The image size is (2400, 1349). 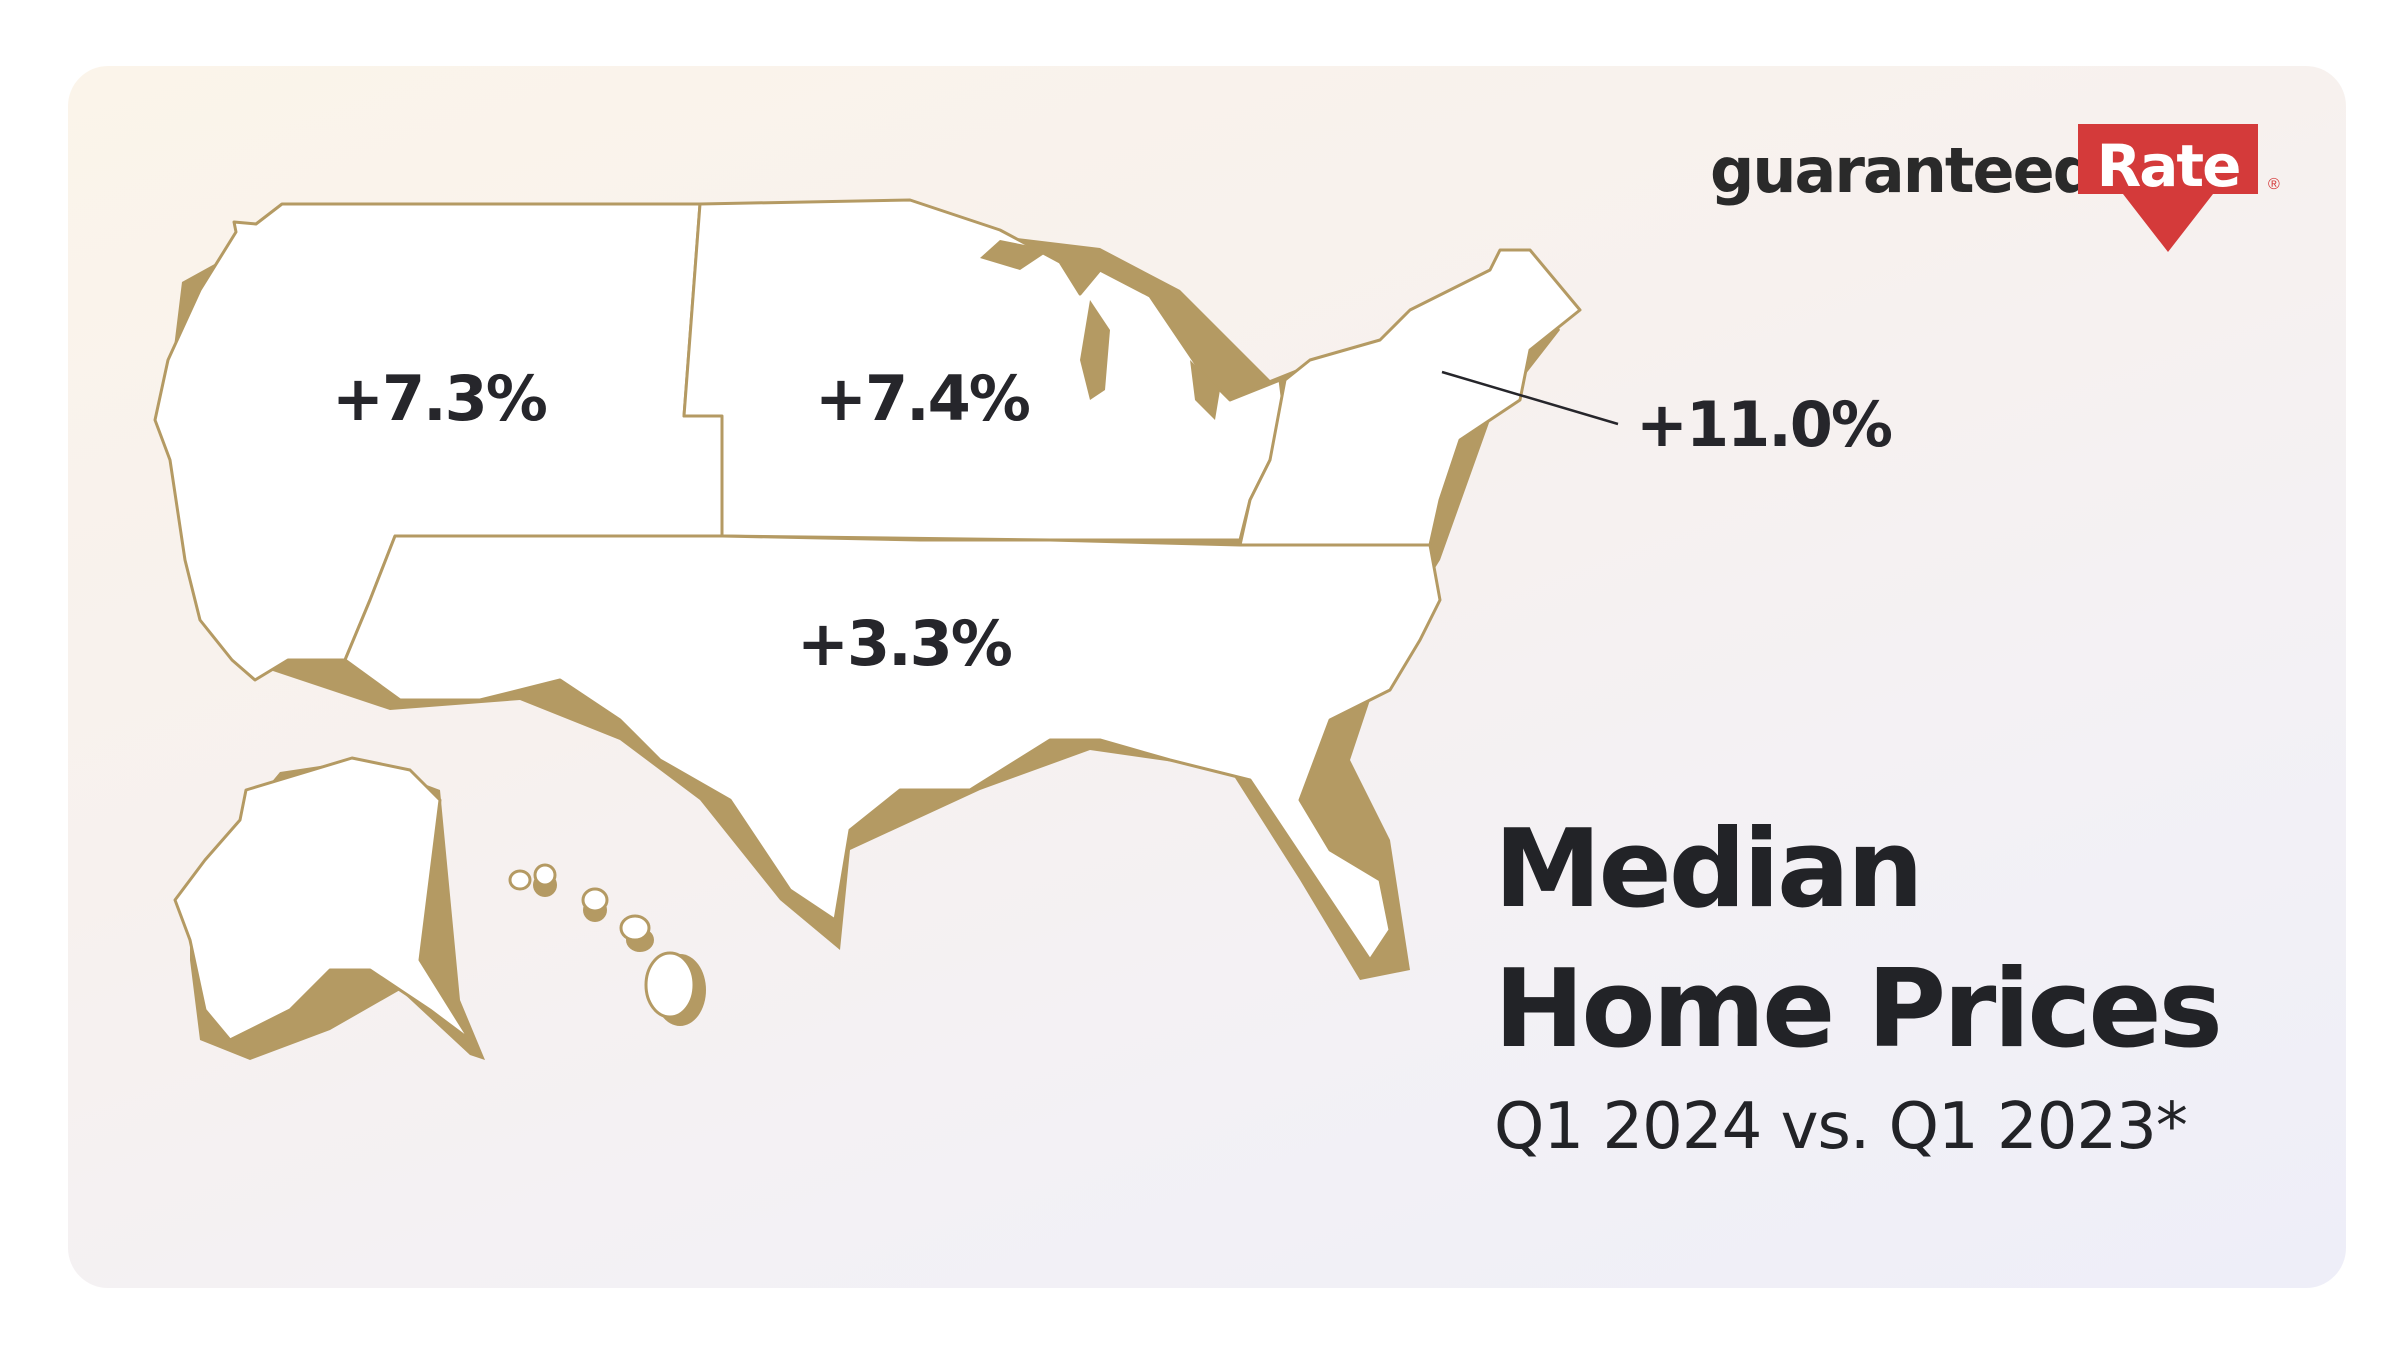 I want to click on registered-mark: ®, so click(x=2274, y=184).